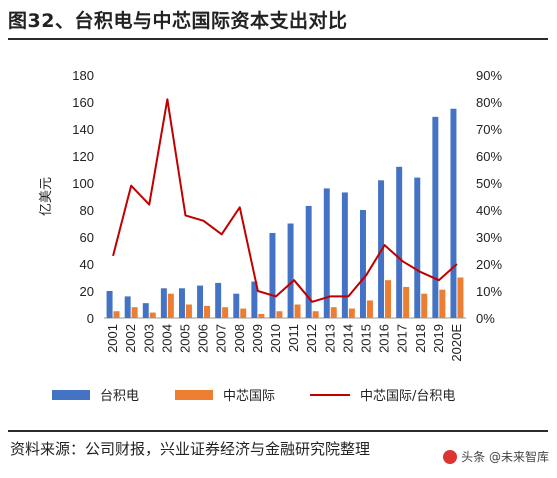  What do you see at coordinates (83, 156) in the screenshot?
I see `y-left-tick-label: 120` at bounding box center [83, 156].